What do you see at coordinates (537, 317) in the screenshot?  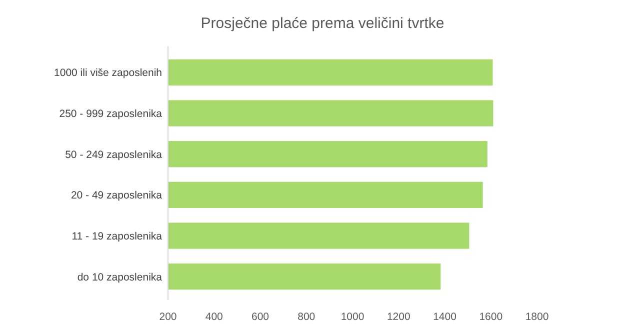 I see `x-tick-label: 1800` at bounding box center [537, 317].